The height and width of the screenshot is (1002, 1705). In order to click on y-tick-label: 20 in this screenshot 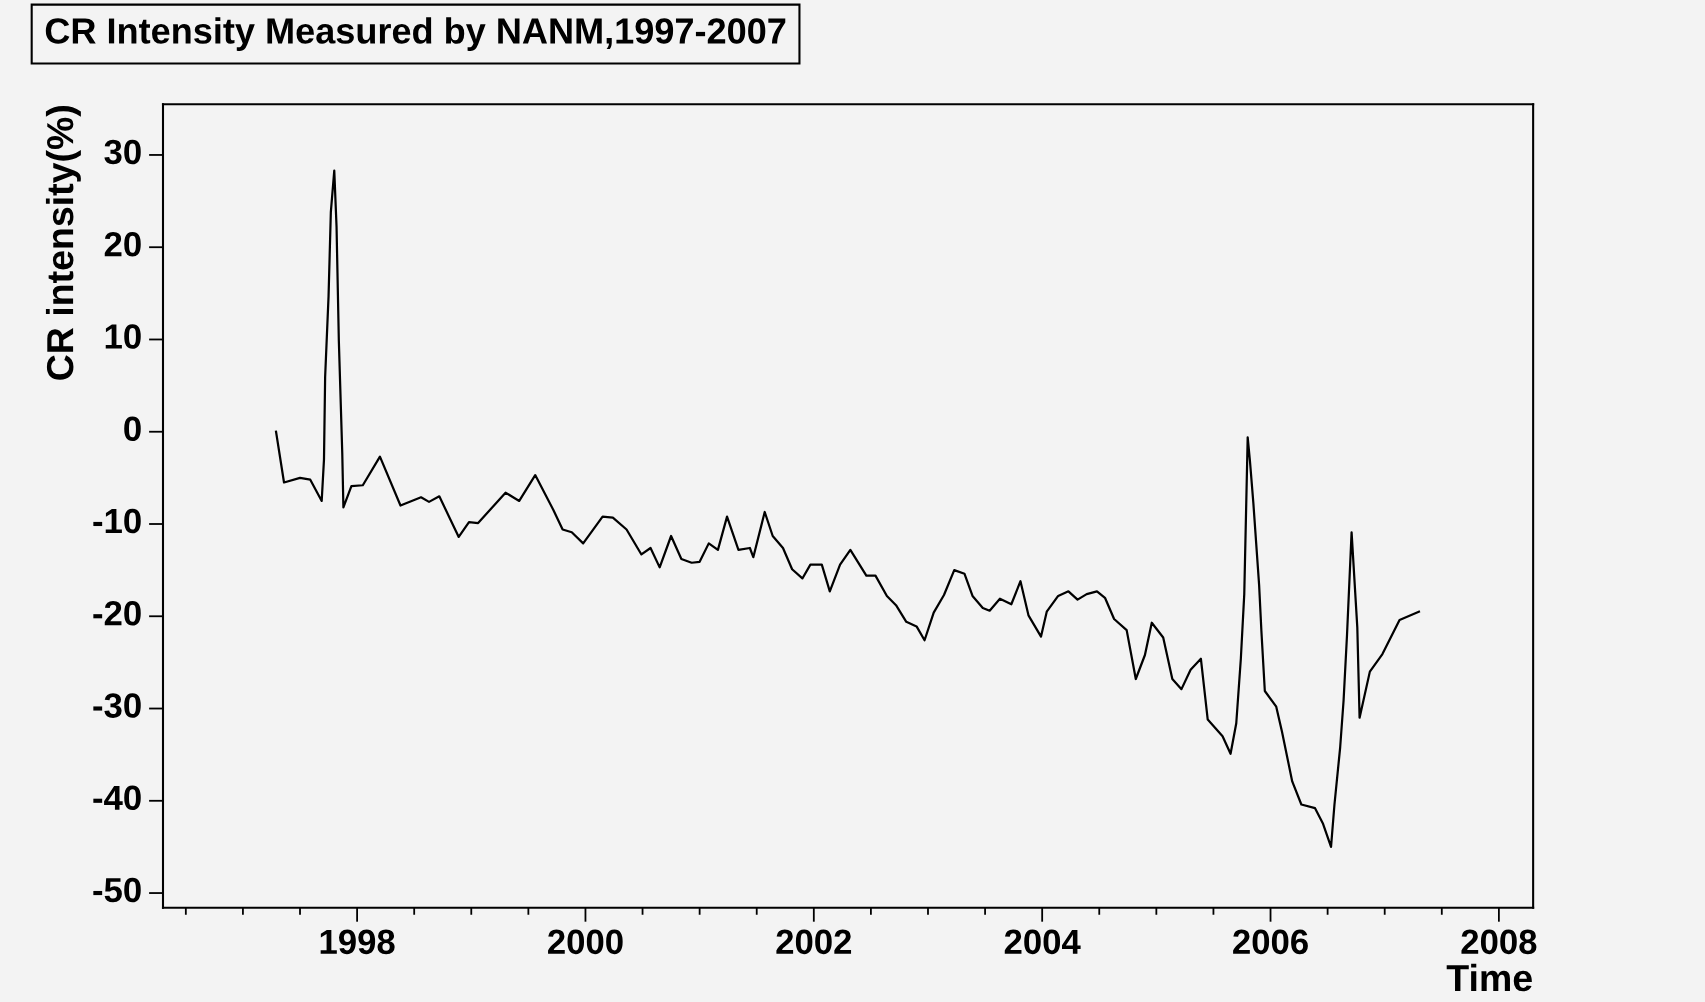, I will do `click(122, 244)`.